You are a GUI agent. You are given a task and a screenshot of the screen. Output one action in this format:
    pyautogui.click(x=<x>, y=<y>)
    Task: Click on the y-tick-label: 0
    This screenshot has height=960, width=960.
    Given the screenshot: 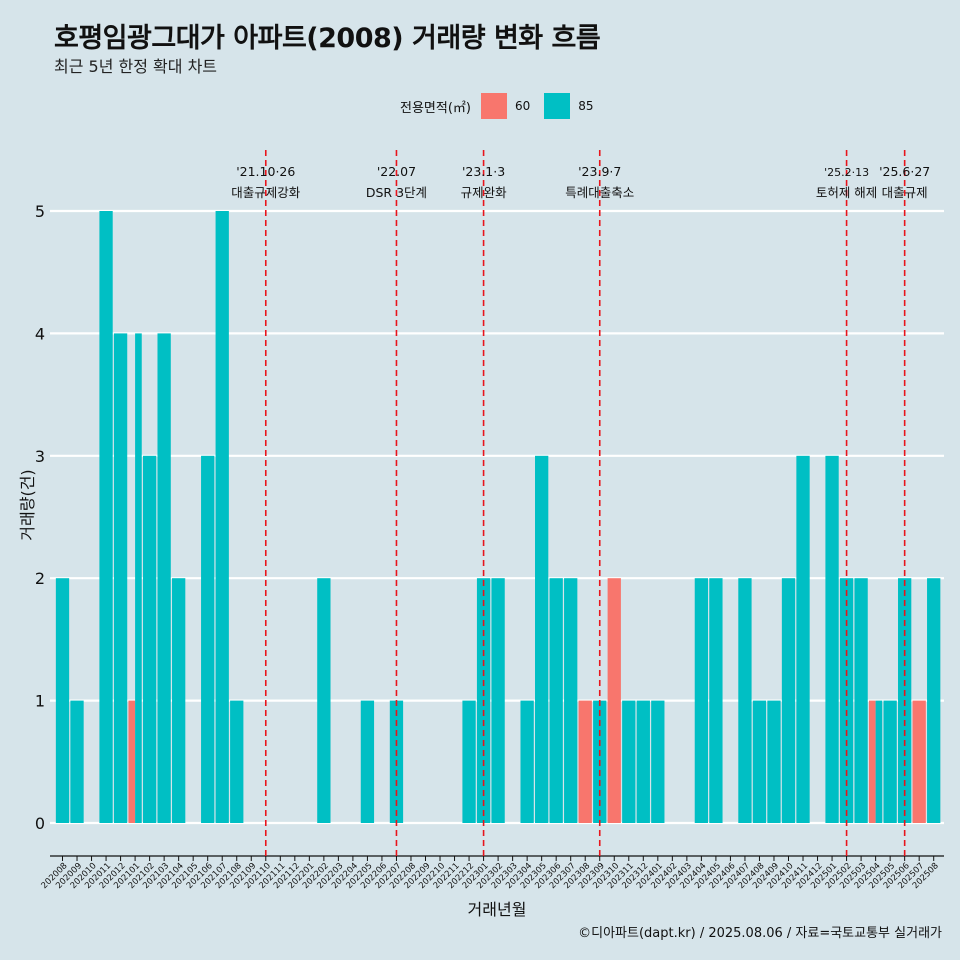 What is the action you would take?
    pyautogui.click(x=40, y=823)
    